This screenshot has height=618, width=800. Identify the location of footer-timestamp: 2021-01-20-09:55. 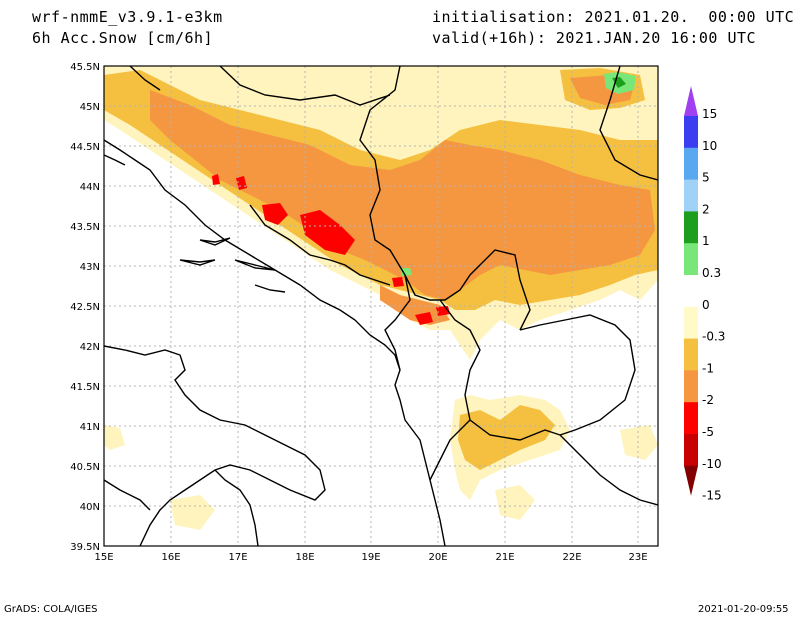
(743, 609).